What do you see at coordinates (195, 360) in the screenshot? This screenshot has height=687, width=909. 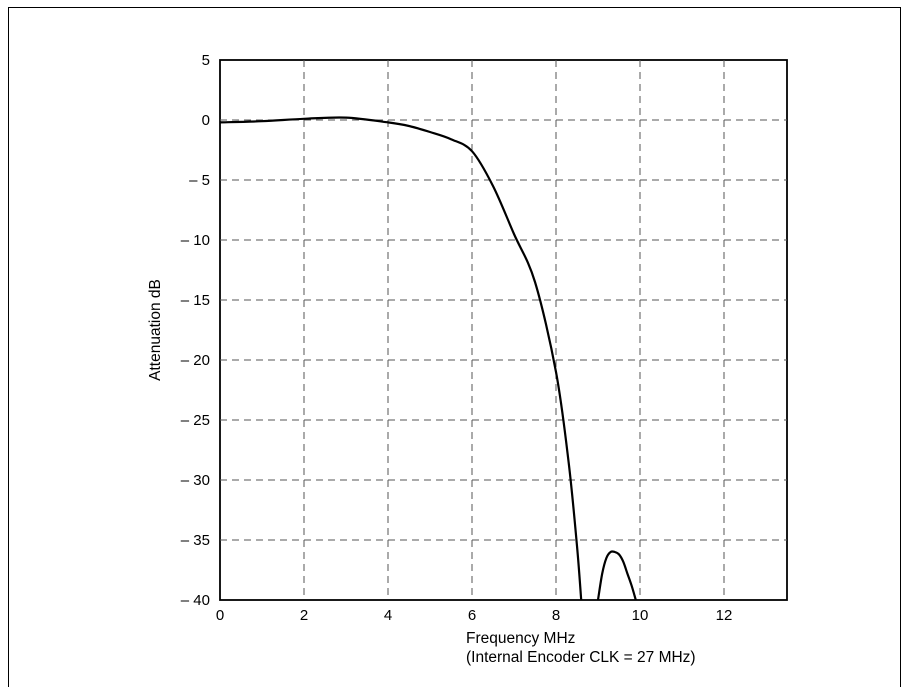 I see `y-tick-label: – 20` at bounding box center [195, 360].